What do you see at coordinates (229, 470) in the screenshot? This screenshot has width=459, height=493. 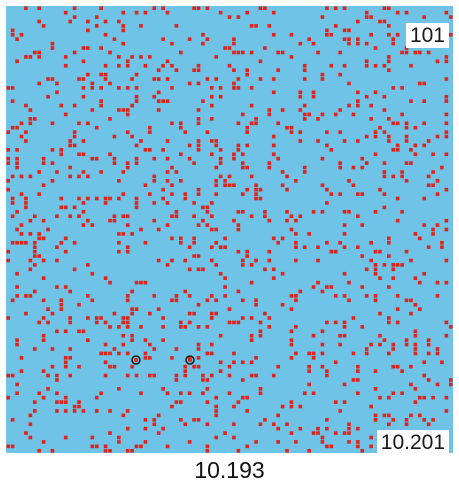 I see `figure-caption: 10.193` at bounding box center [229, 470].